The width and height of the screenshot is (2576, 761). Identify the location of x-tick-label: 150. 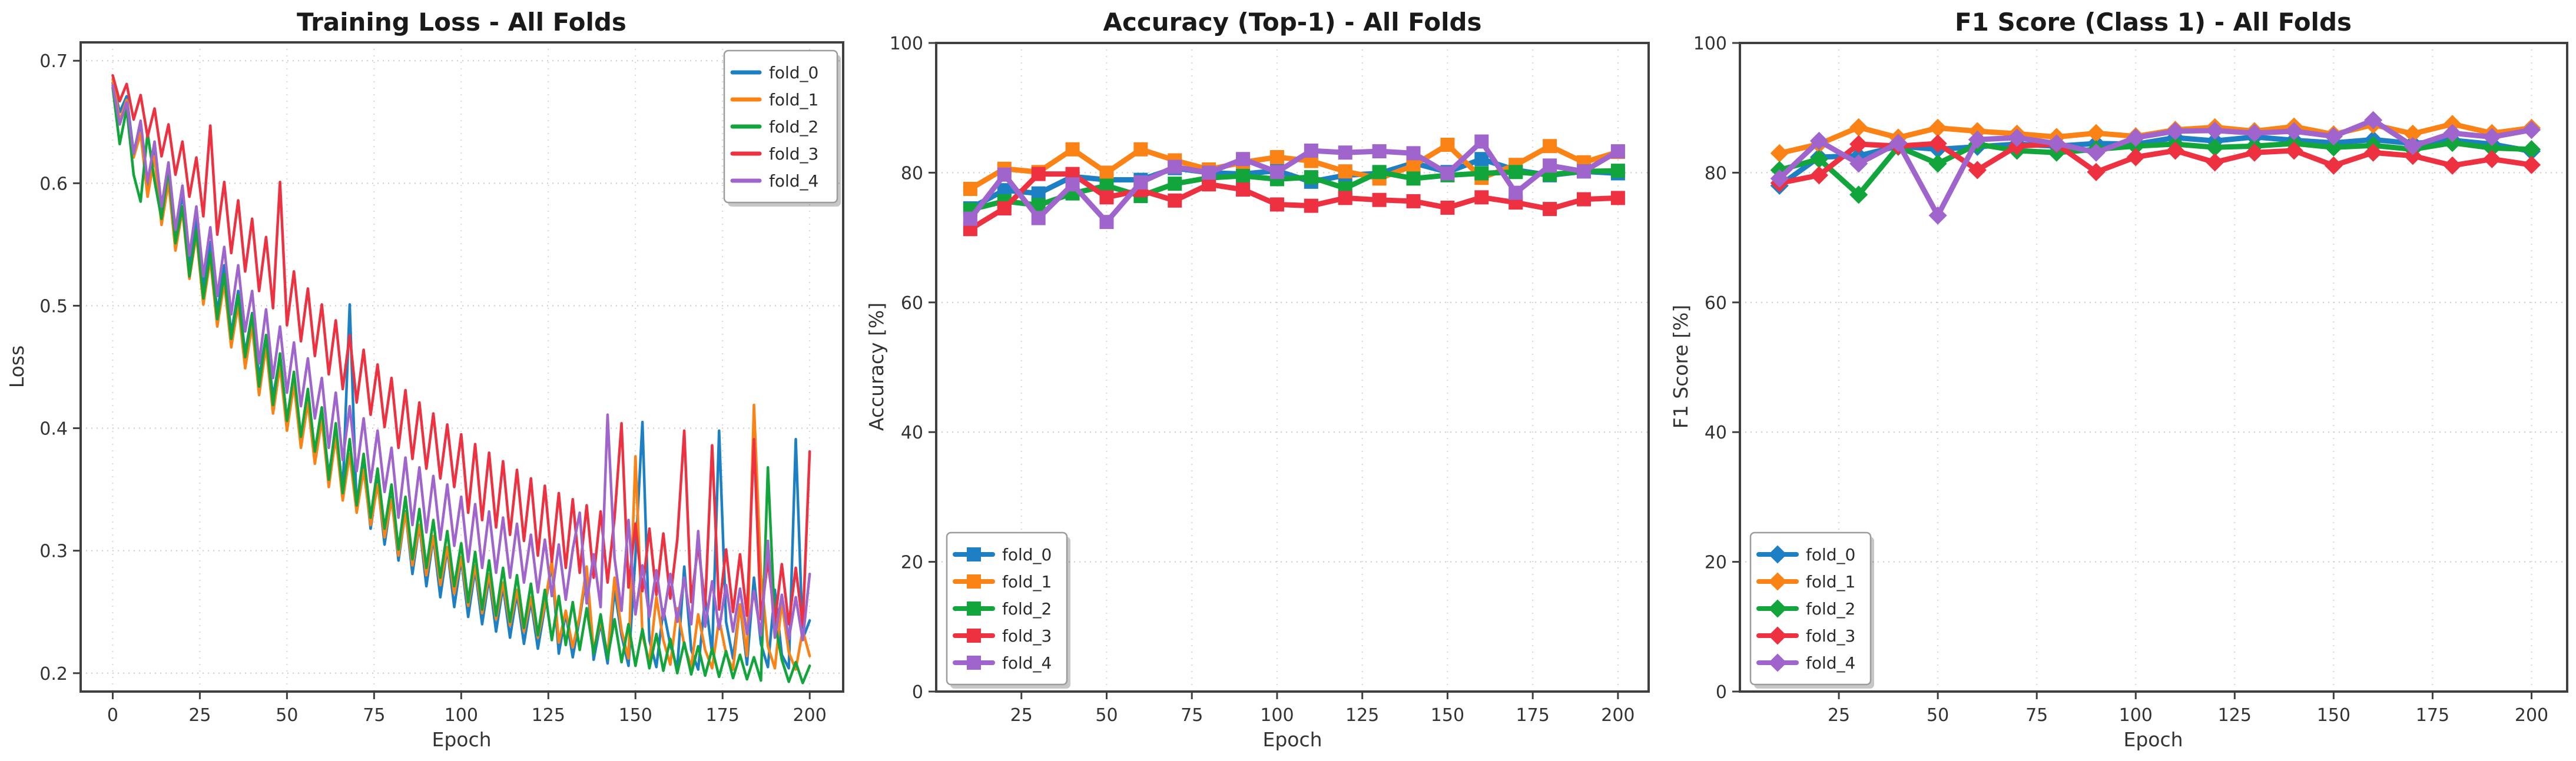
(635, 715).